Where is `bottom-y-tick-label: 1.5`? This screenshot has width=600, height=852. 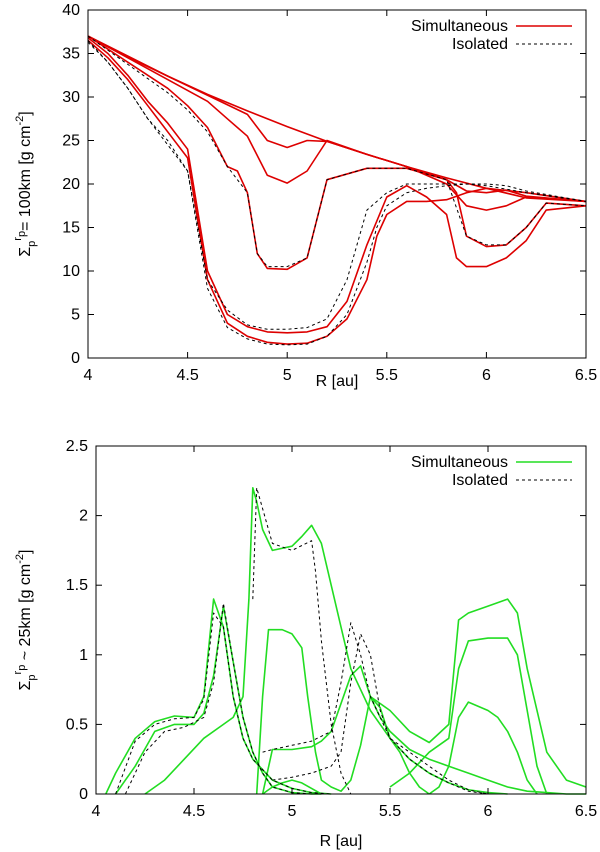 bottom-y-tick-label: 1.5 is located at coordinates (77, 585).